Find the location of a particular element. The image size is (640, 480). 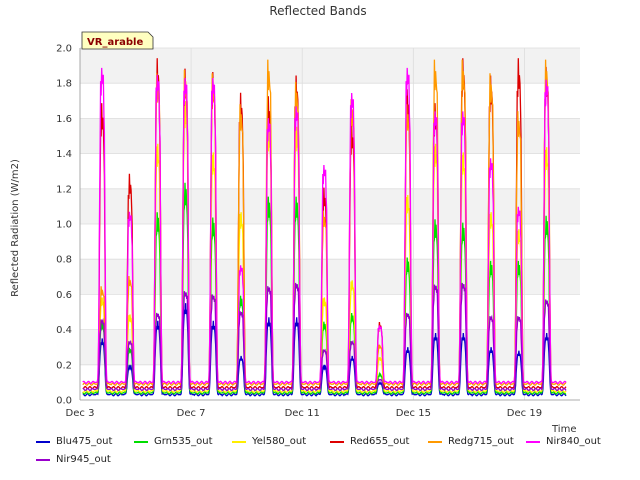

legend-item: Grn535_out is located at coordinates (173, 441).